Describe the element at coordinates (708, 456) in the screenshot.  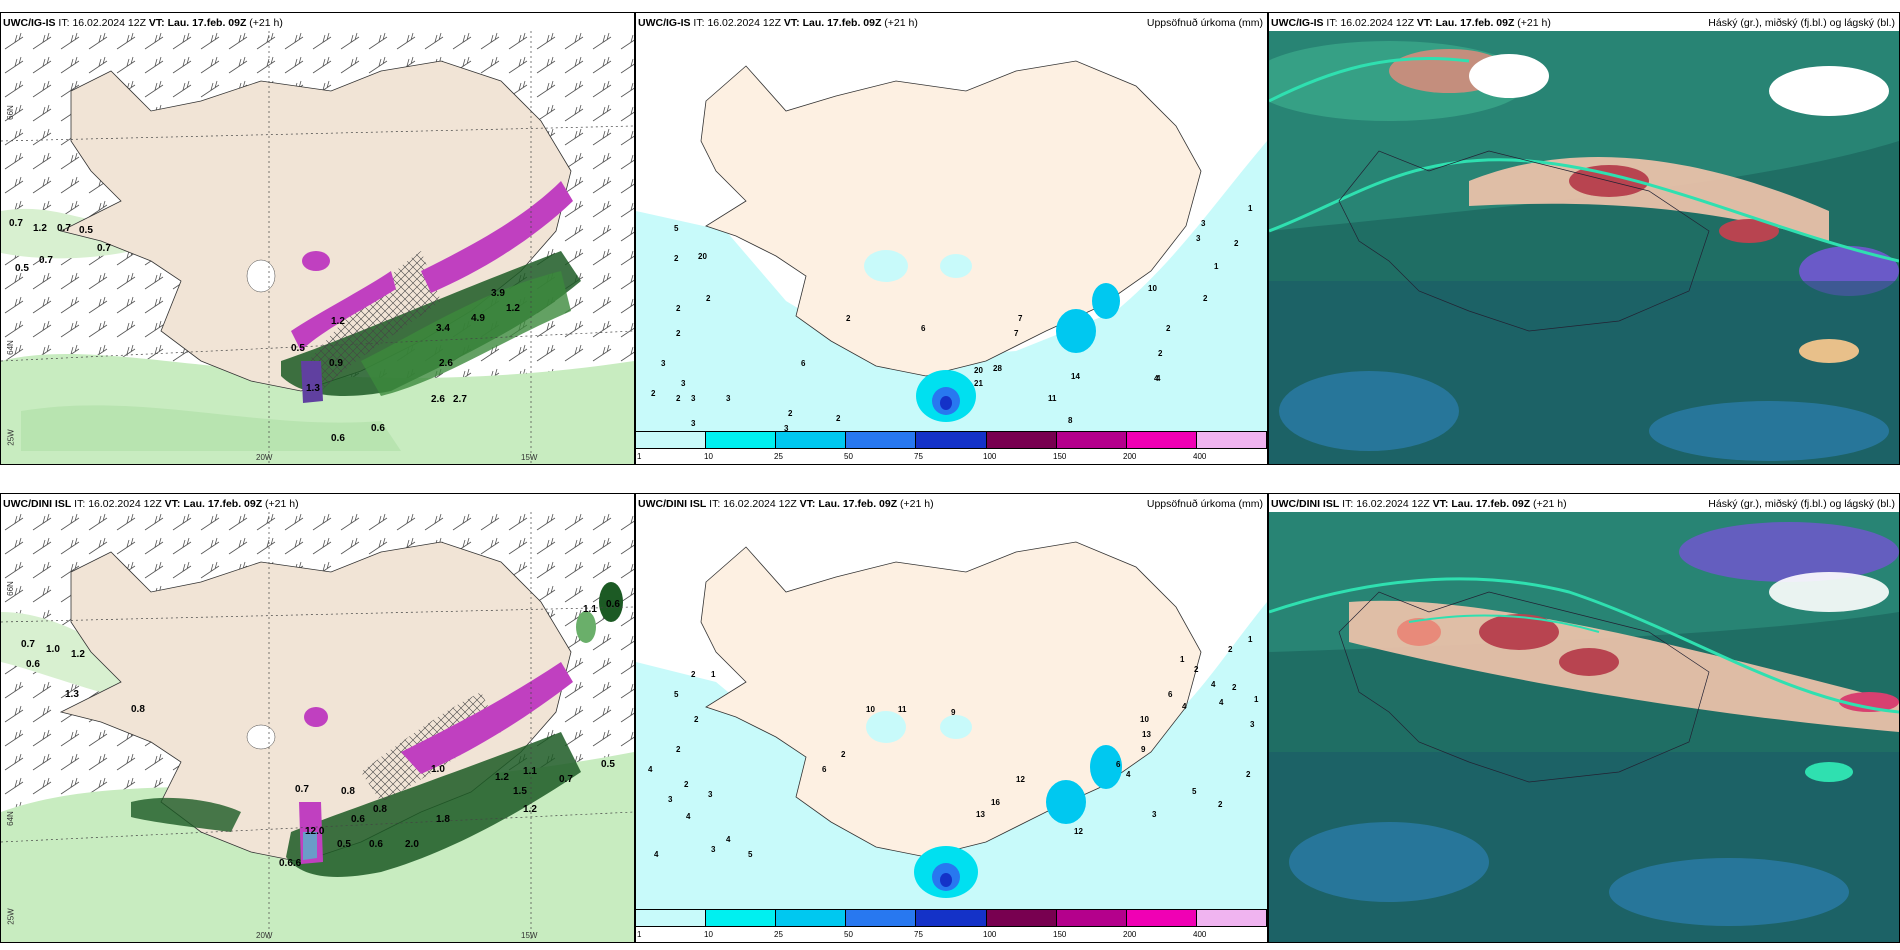
I see `cb-label: 10` at that location.